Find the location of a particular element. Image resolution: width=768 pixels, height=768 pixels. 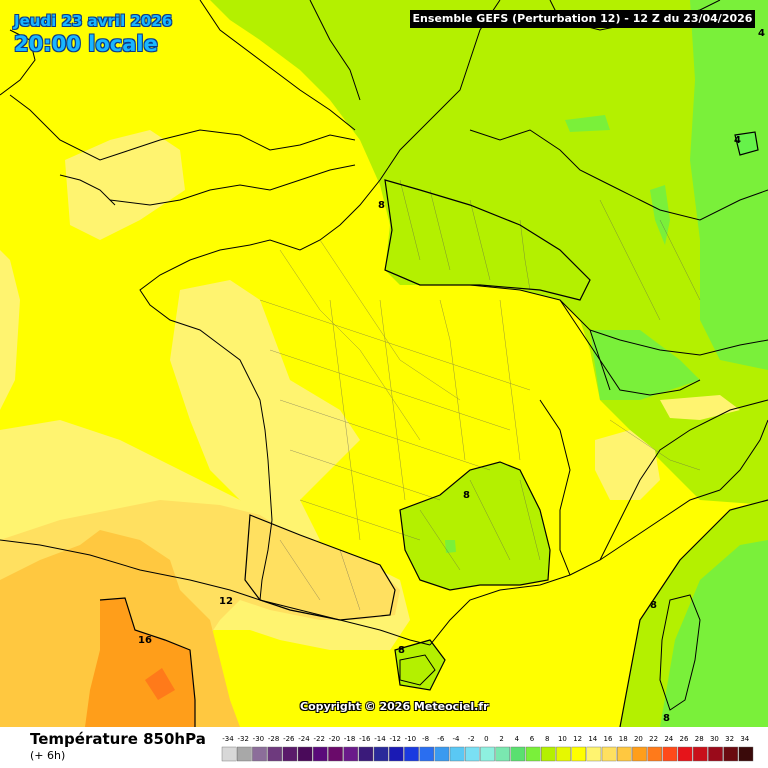

legend-tick-label: 34 is located at coordinates (744, 739).